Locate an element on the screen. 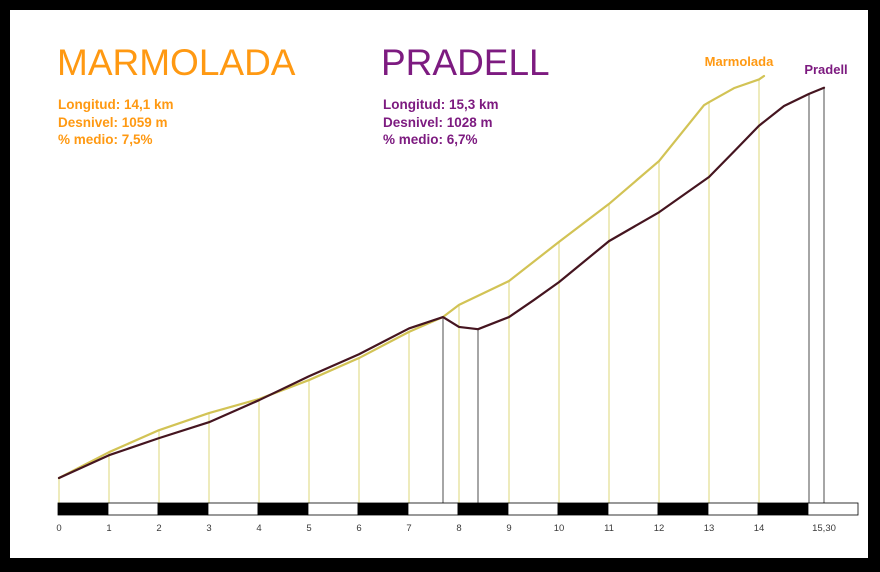  x-axis-tick-label: 5 is located at coordinates (308, 528).